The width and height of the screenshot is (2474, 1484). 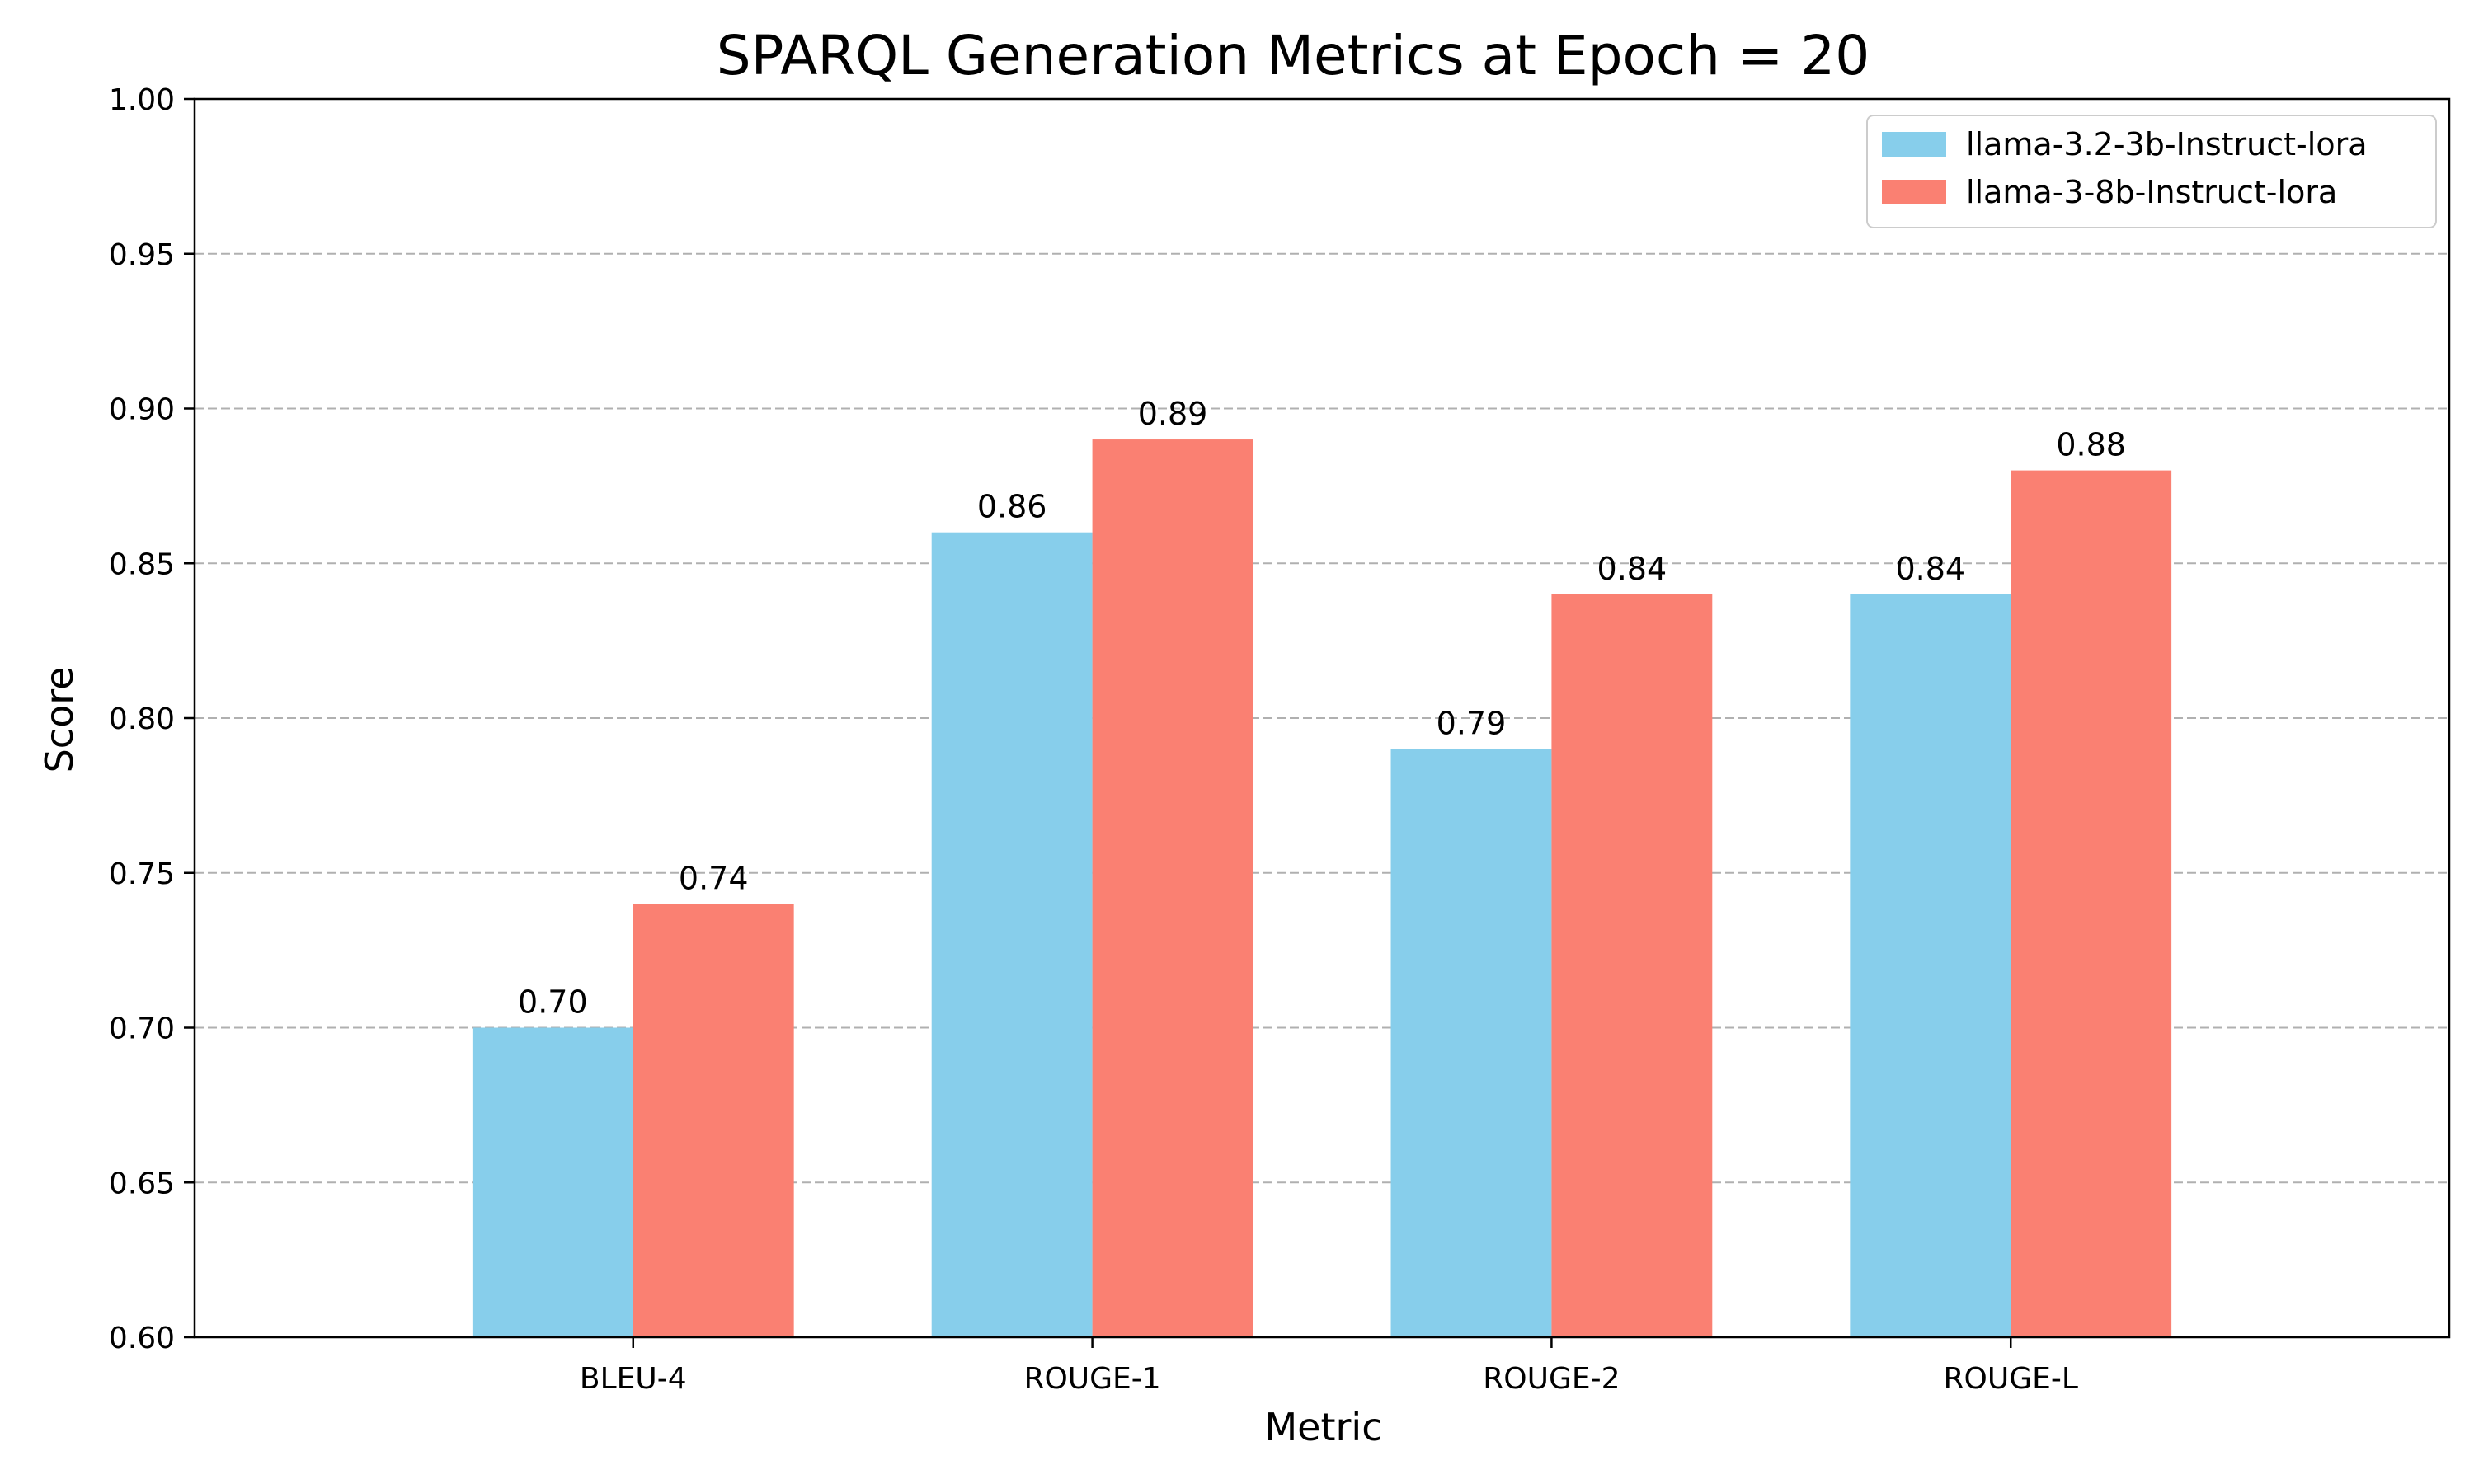 I want to click on x-axis-title: Metric, so click(x=1323, y=1427).